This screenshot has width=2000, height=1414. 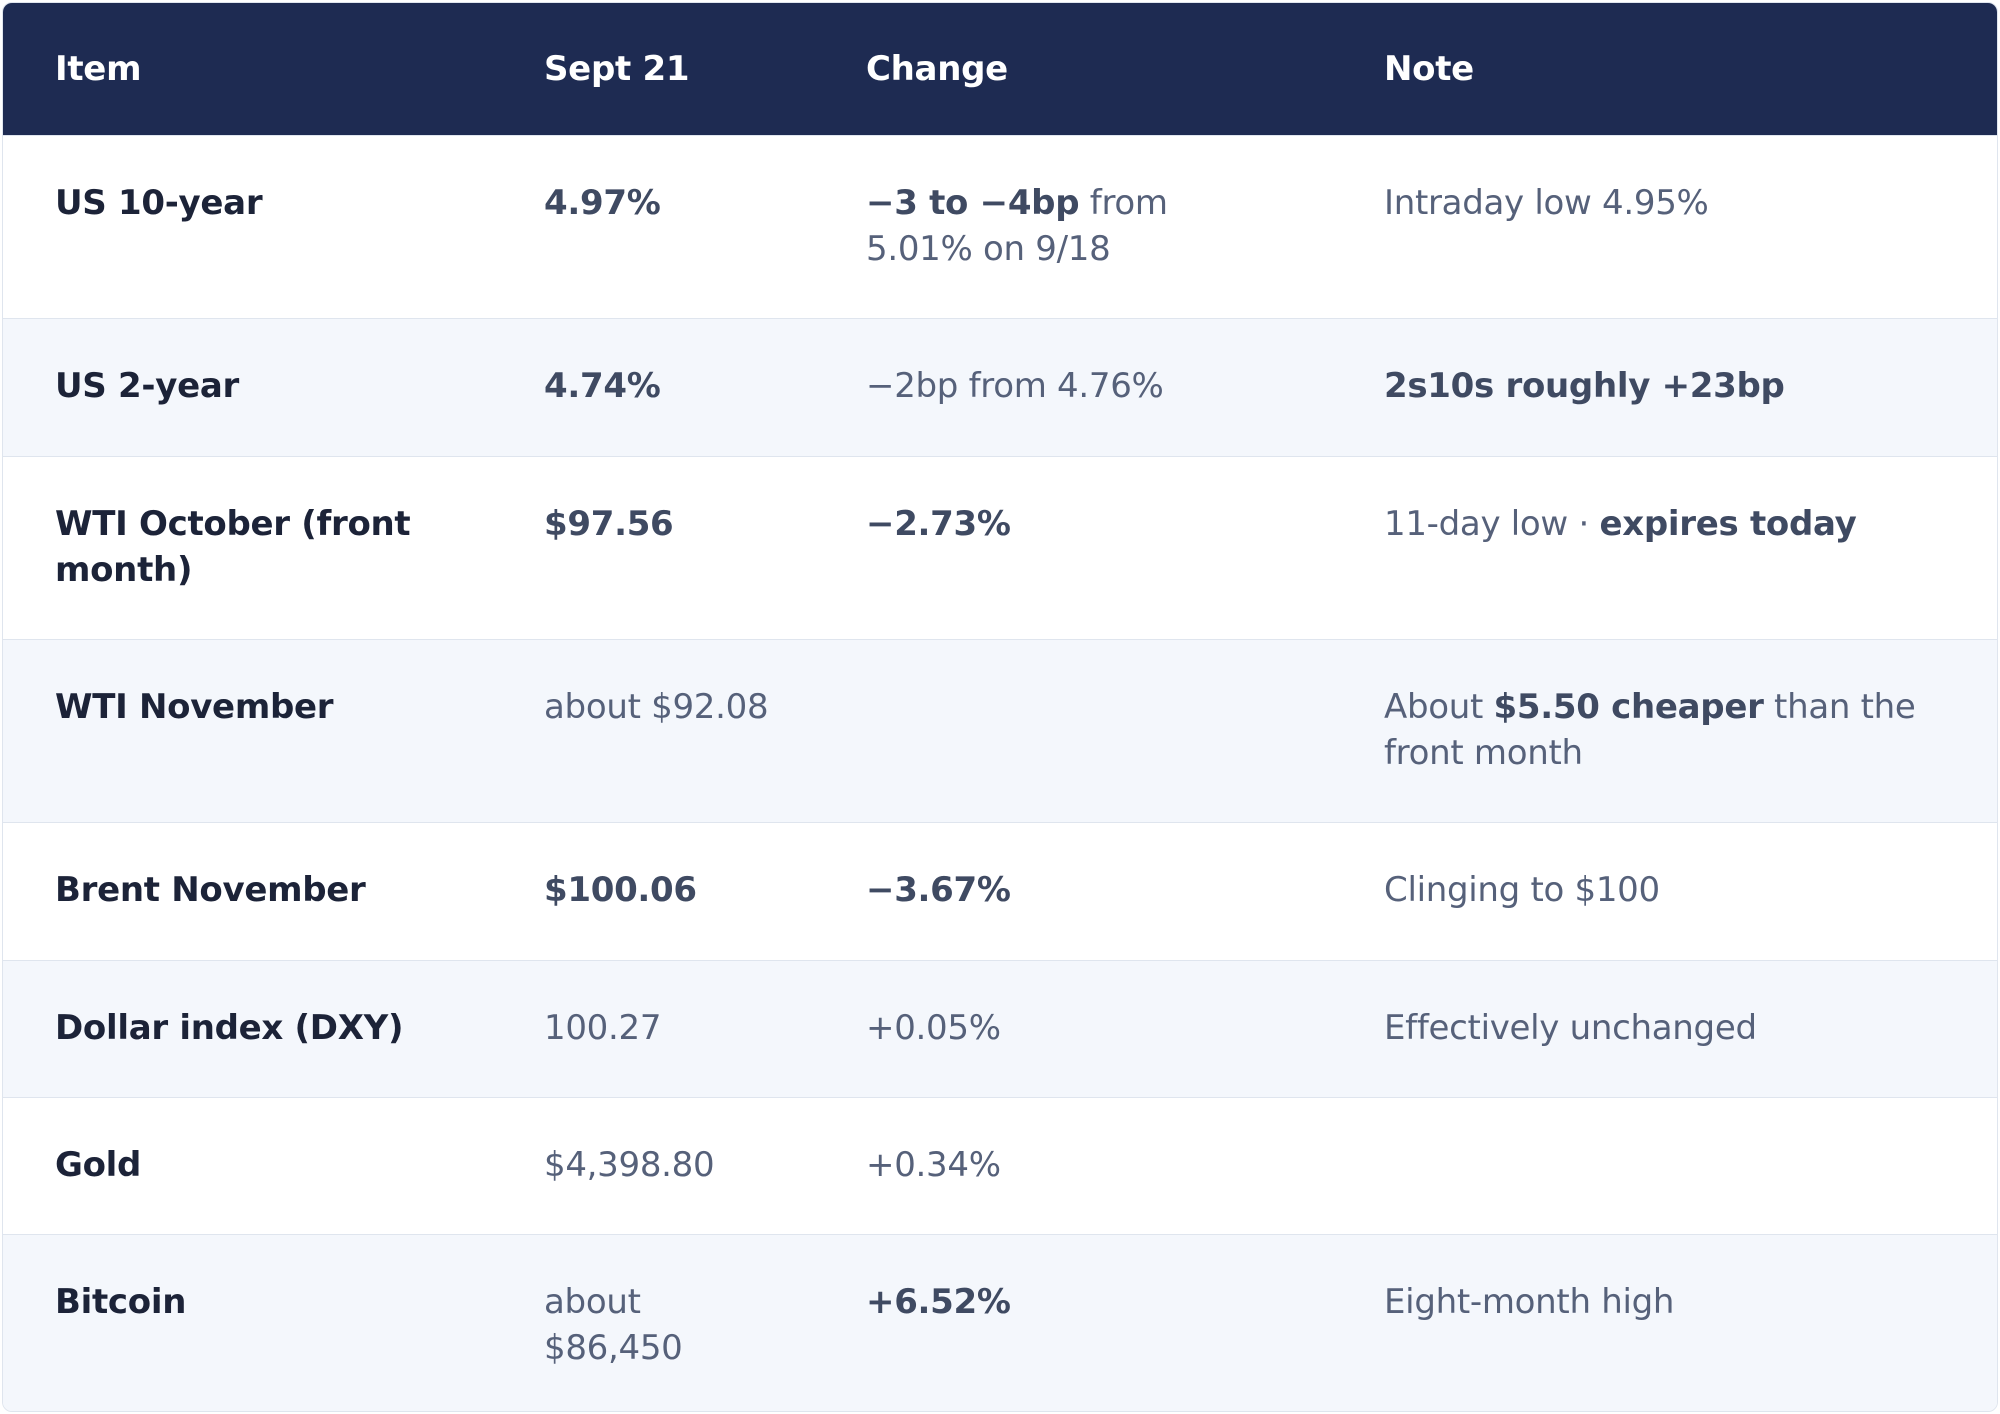 I want to click on row-note: About $5.50 cheaper than the front month, so click(x=1664, y=730).